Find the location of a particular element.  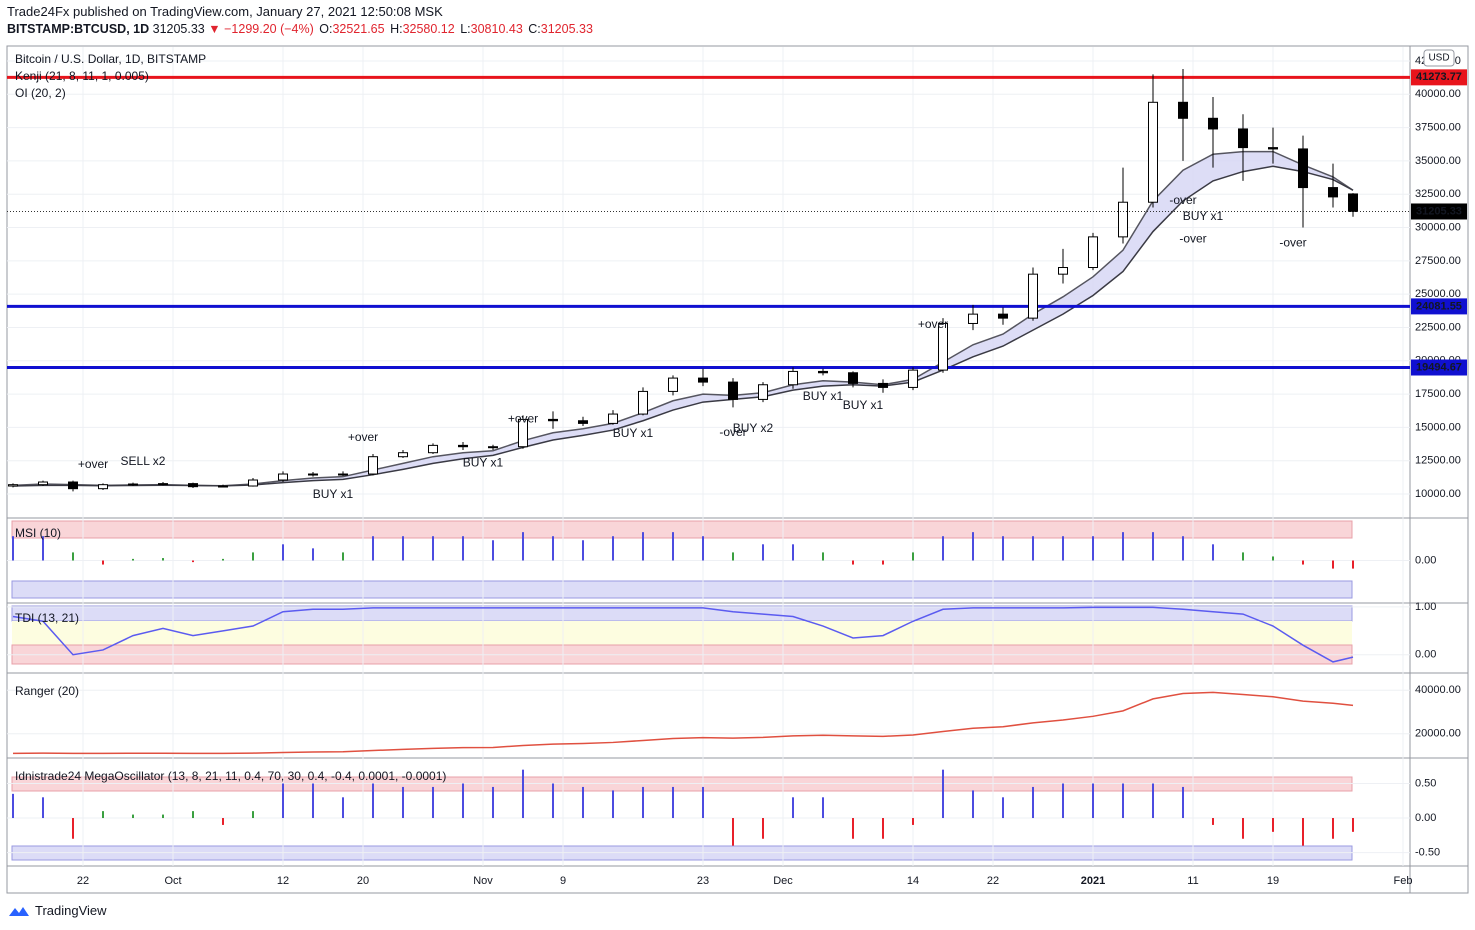

level-label: 24081.55 is located at coordinates (1439, 306).